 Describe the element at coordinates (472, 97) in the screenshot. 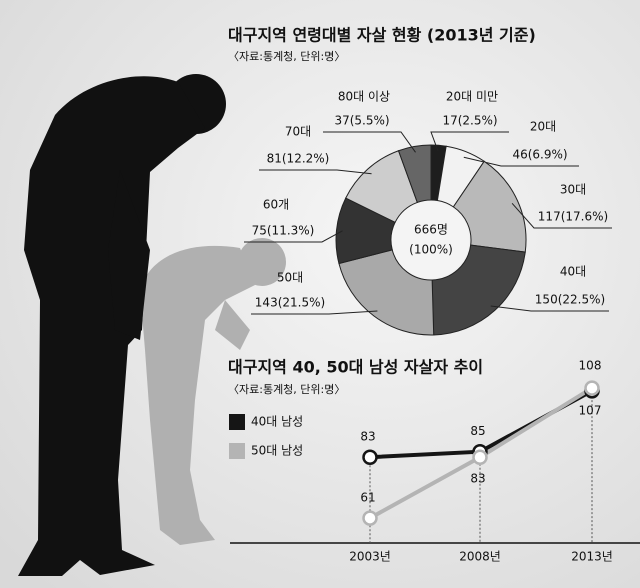

I see `slice-category-label: 20대 미만` at that location.